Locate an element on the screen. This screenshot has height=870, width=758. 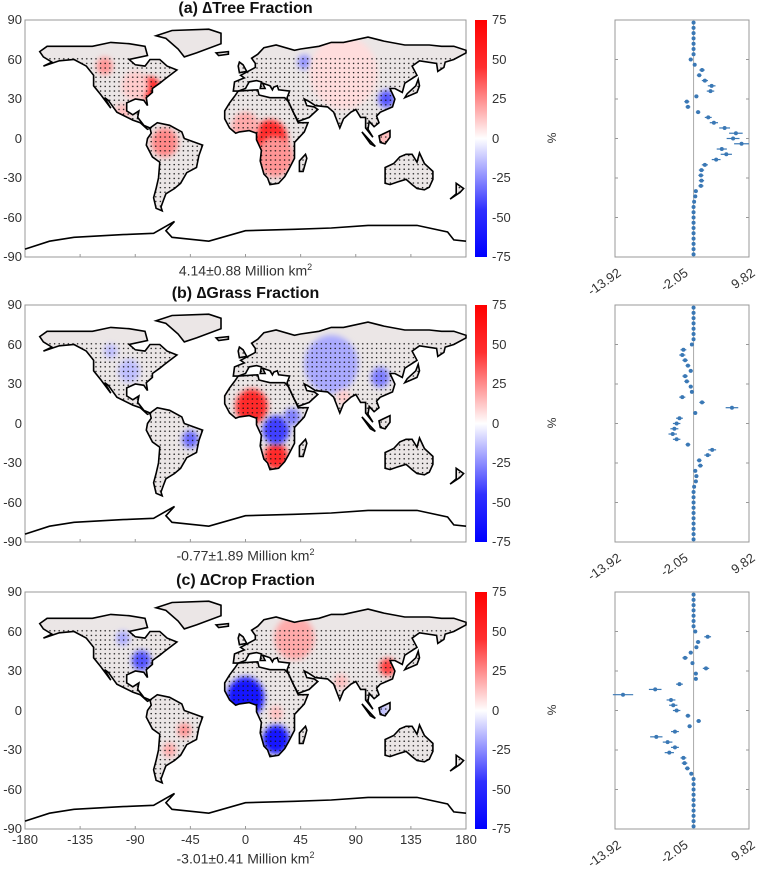
x-tick-label: 0 is located at coordinates (245, 839).